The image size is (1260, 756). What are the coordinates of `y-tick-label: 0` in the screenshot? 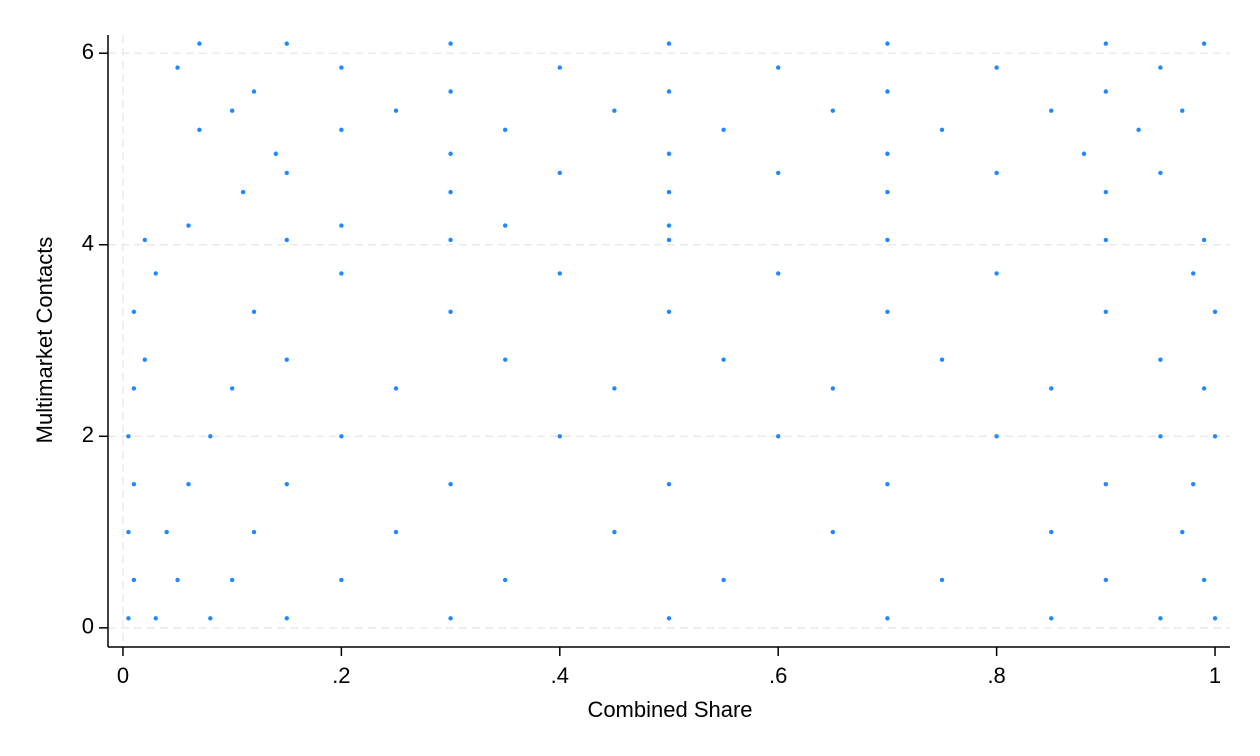 It's located at (88, 626).